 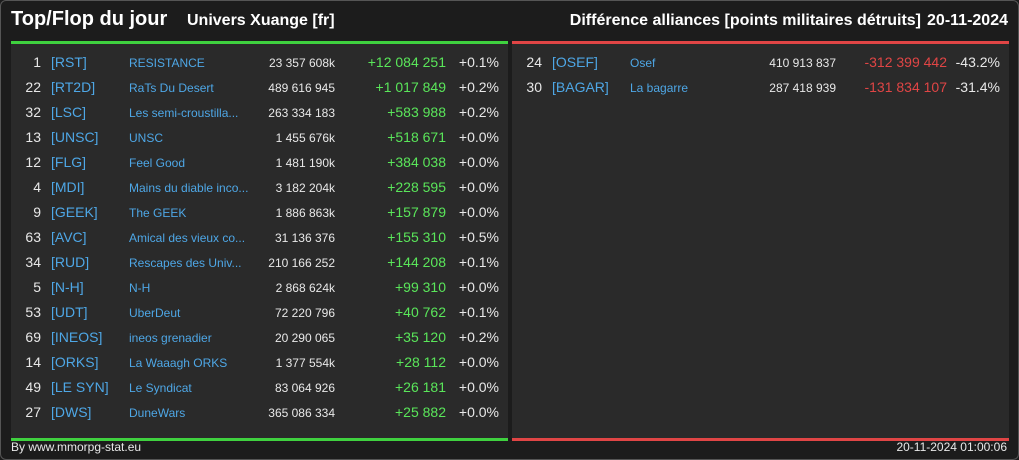 What do you see at coordinates (80, 387) in the screenshot?
I see `alliance-tag-link: [LE SYN]` at bounding box center [80, 387].